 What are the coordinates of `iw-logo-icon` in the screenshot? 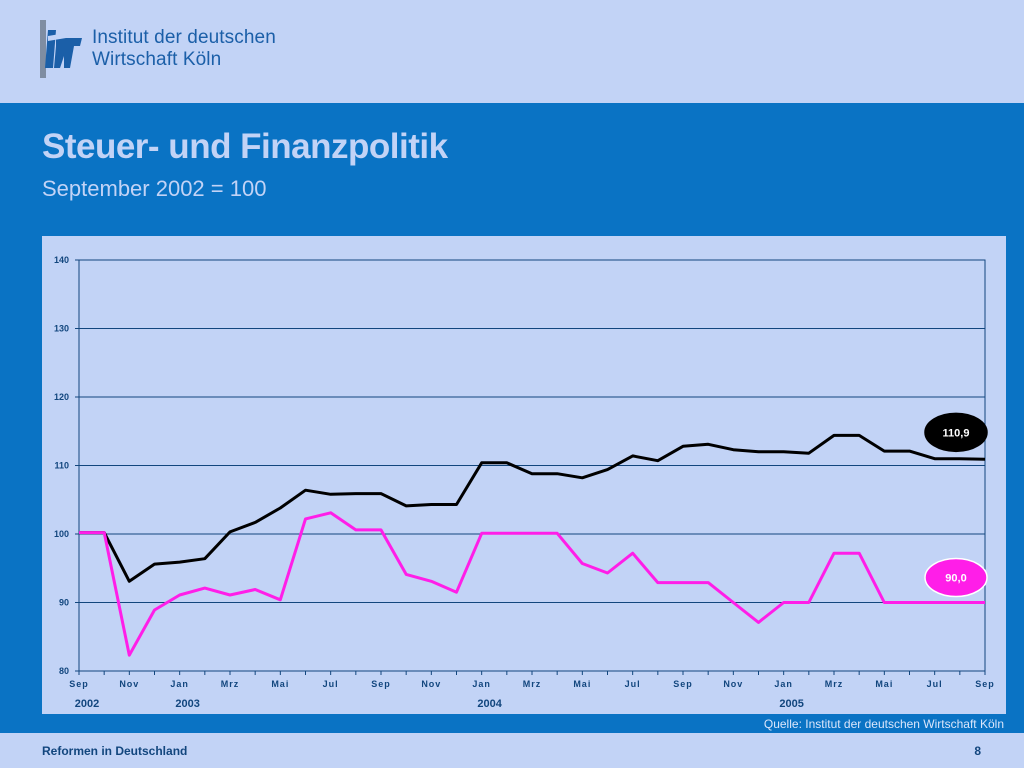 It's located at (62, 49).